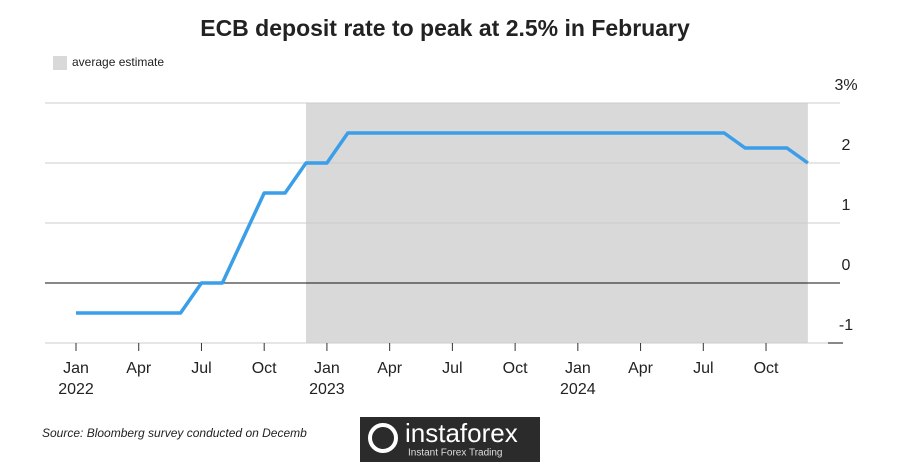 Image resolution: width=900 pixels, height=462 pixels. What do you see at coordinates (846, 205) in the screenshot?
I see `y-tick-label: 1` at bounding box center [846, 205].